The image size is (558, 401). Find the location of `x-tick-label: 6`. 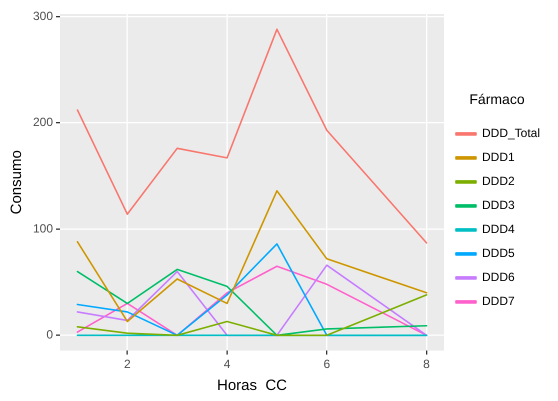

x-tick-label: 6 is located at coordinates (326, 364).